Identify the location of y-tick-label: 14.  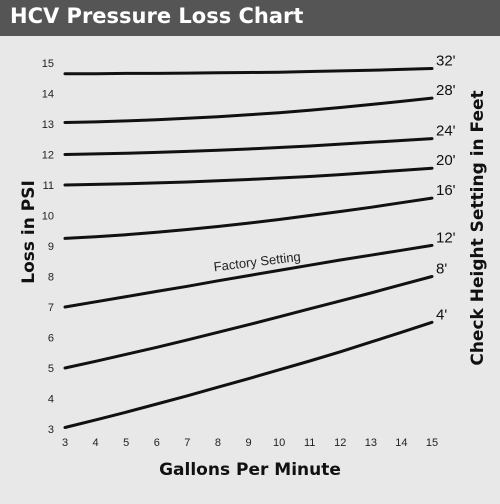
(48, 95).